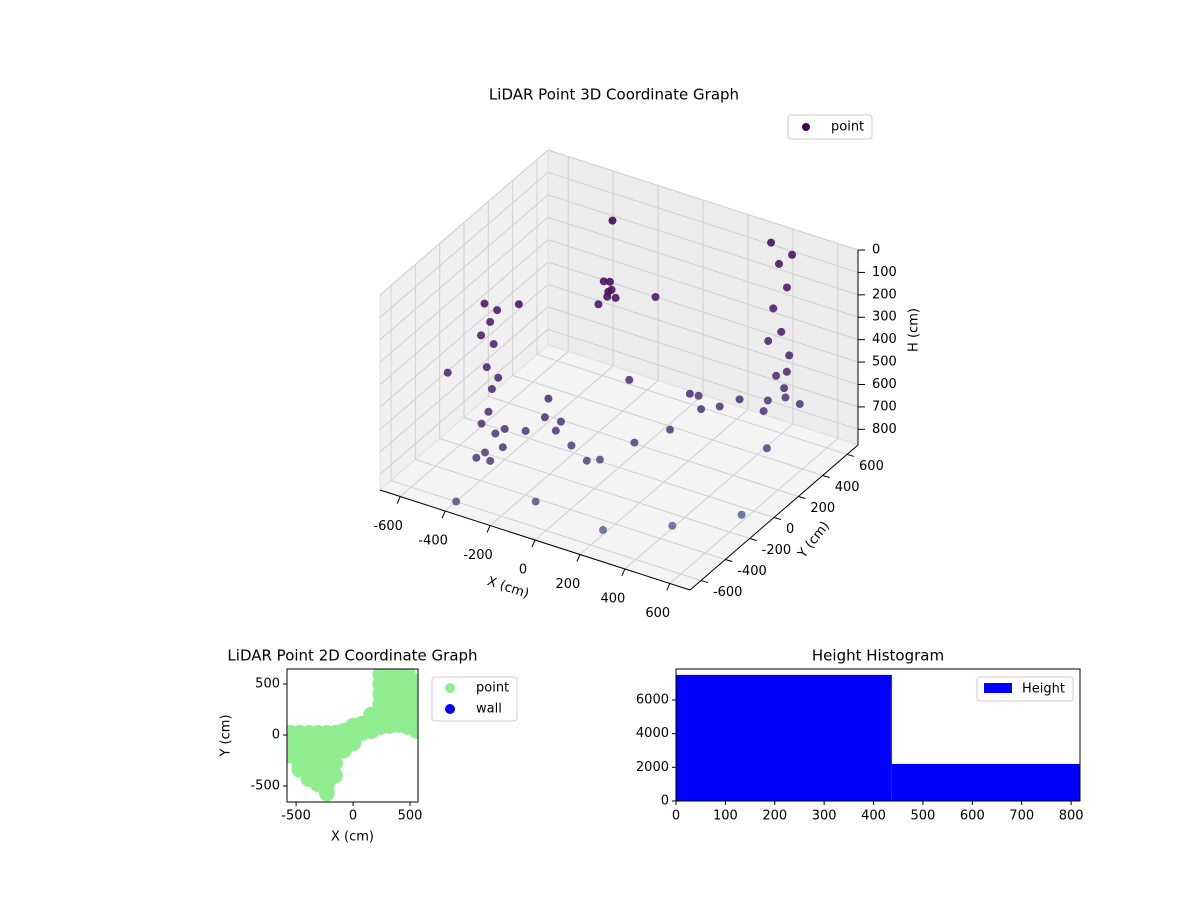 The image size is (1200, 904). What do you see at coordinates (878, 656) in the screenshot?
I see `chart-title: Height Histogram` at bounding box center [878, 656].